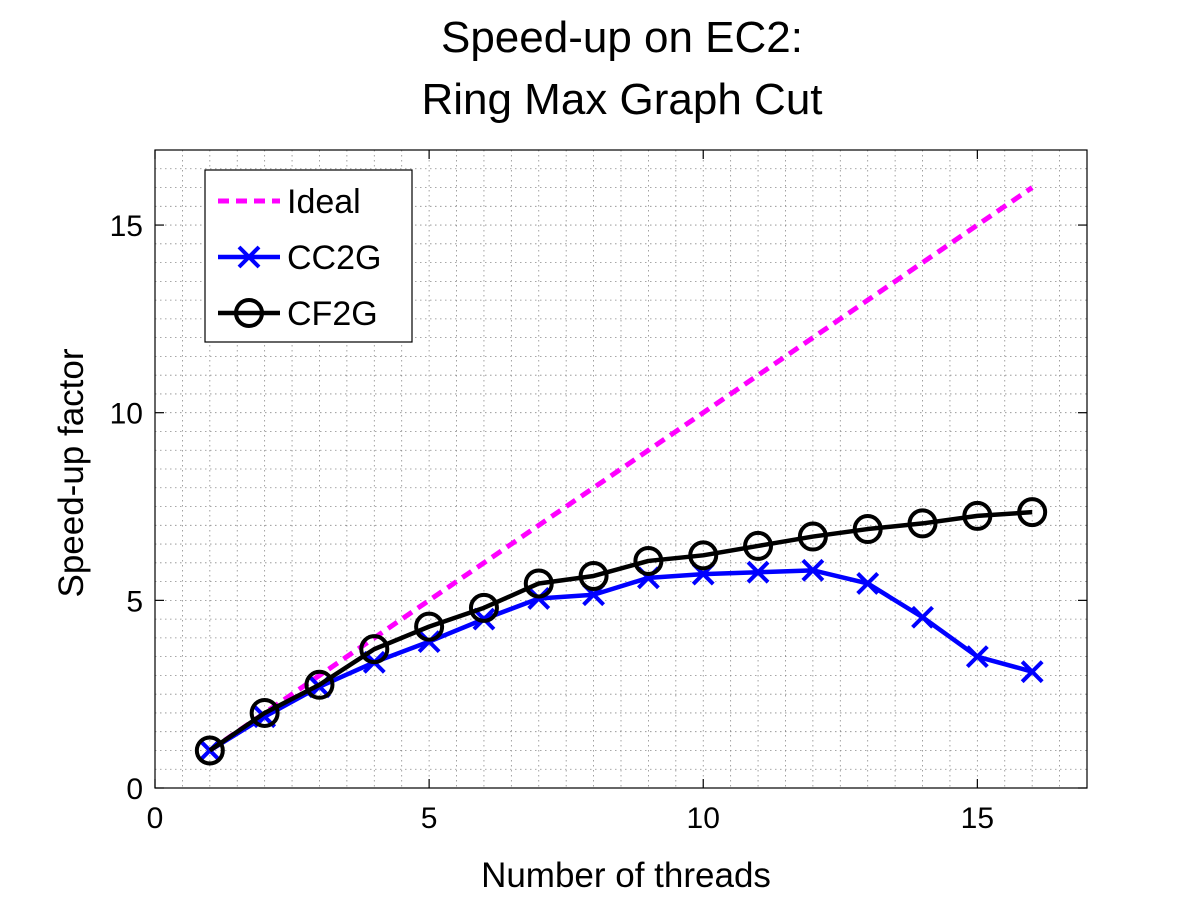  Describe the element at coordinates (703, 818) in the screenshot. I see `x-tick-label: 10` at that location.